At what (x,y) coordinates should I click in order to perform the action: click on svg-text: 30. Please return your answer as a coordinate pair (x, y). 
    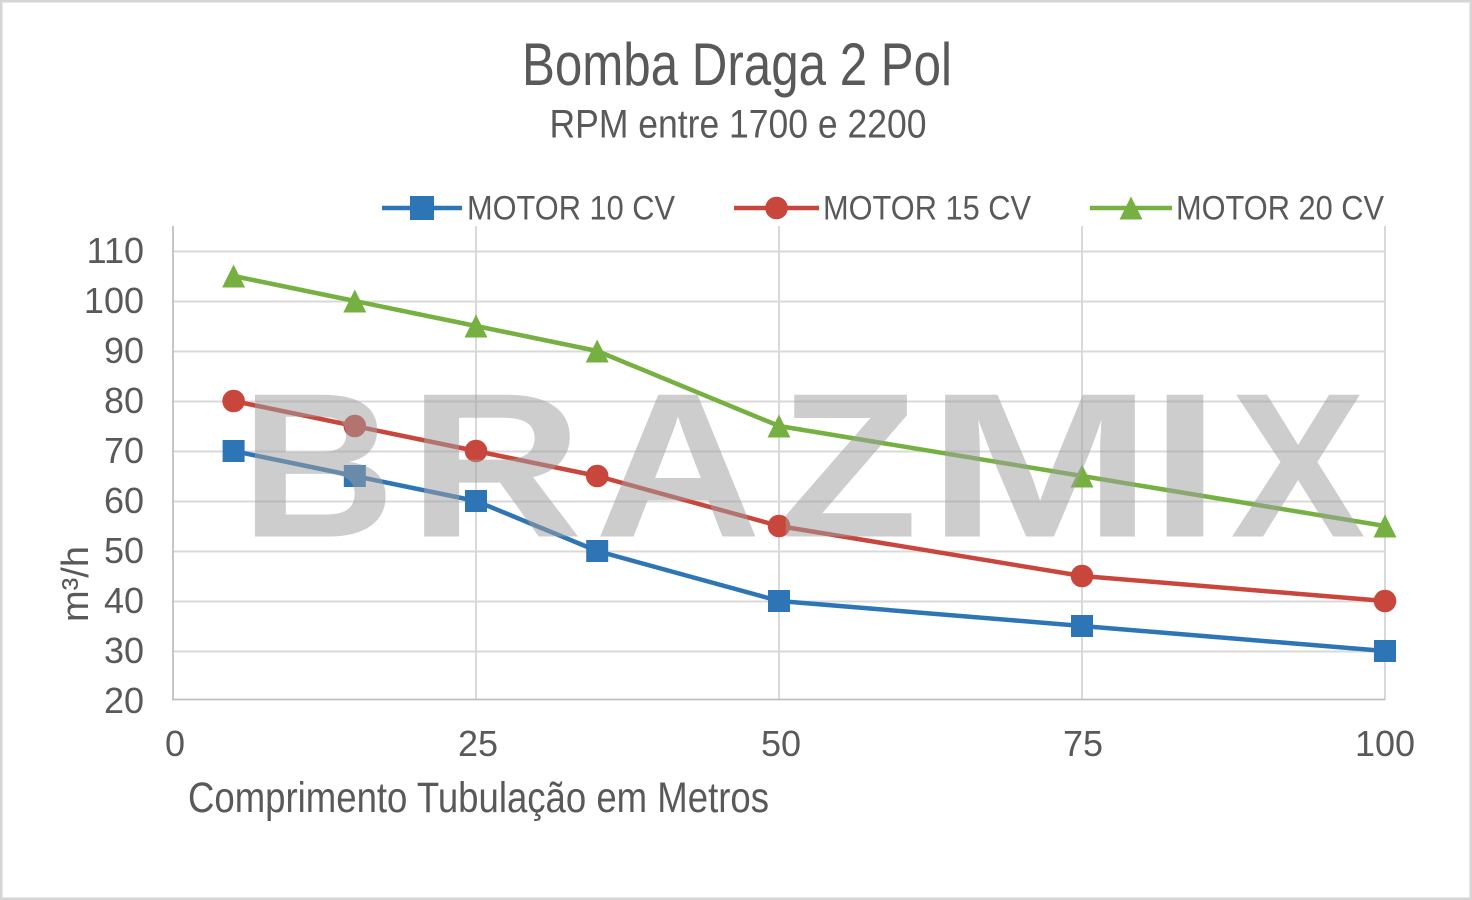
    Looking at the image, I should click on (124, 650).